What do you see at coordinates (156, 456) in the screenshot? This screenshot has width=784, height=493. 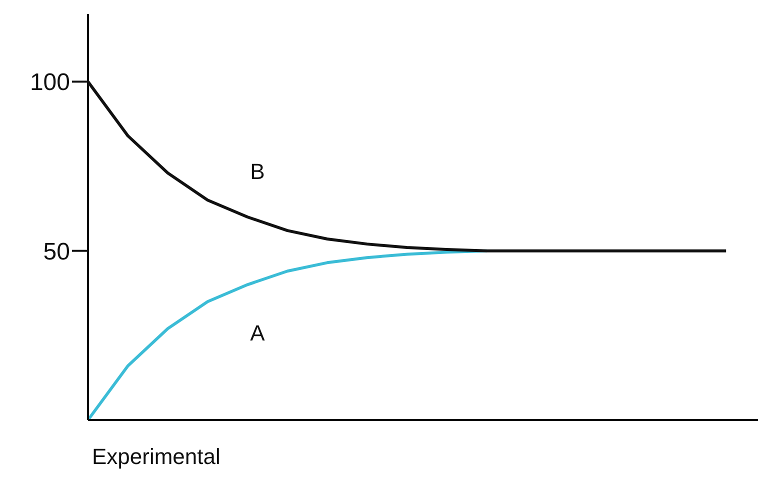 I see `x-axis-title: Experimental` at bounding box center [156, 456].